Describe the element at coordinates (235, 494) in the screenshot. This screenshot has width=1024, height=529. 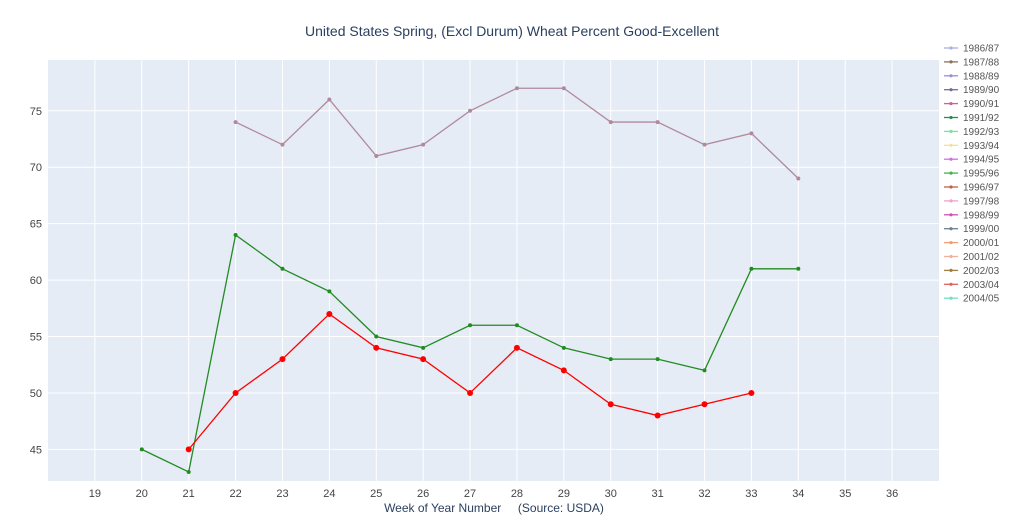
I see `x-tick-label: 22` at that location.